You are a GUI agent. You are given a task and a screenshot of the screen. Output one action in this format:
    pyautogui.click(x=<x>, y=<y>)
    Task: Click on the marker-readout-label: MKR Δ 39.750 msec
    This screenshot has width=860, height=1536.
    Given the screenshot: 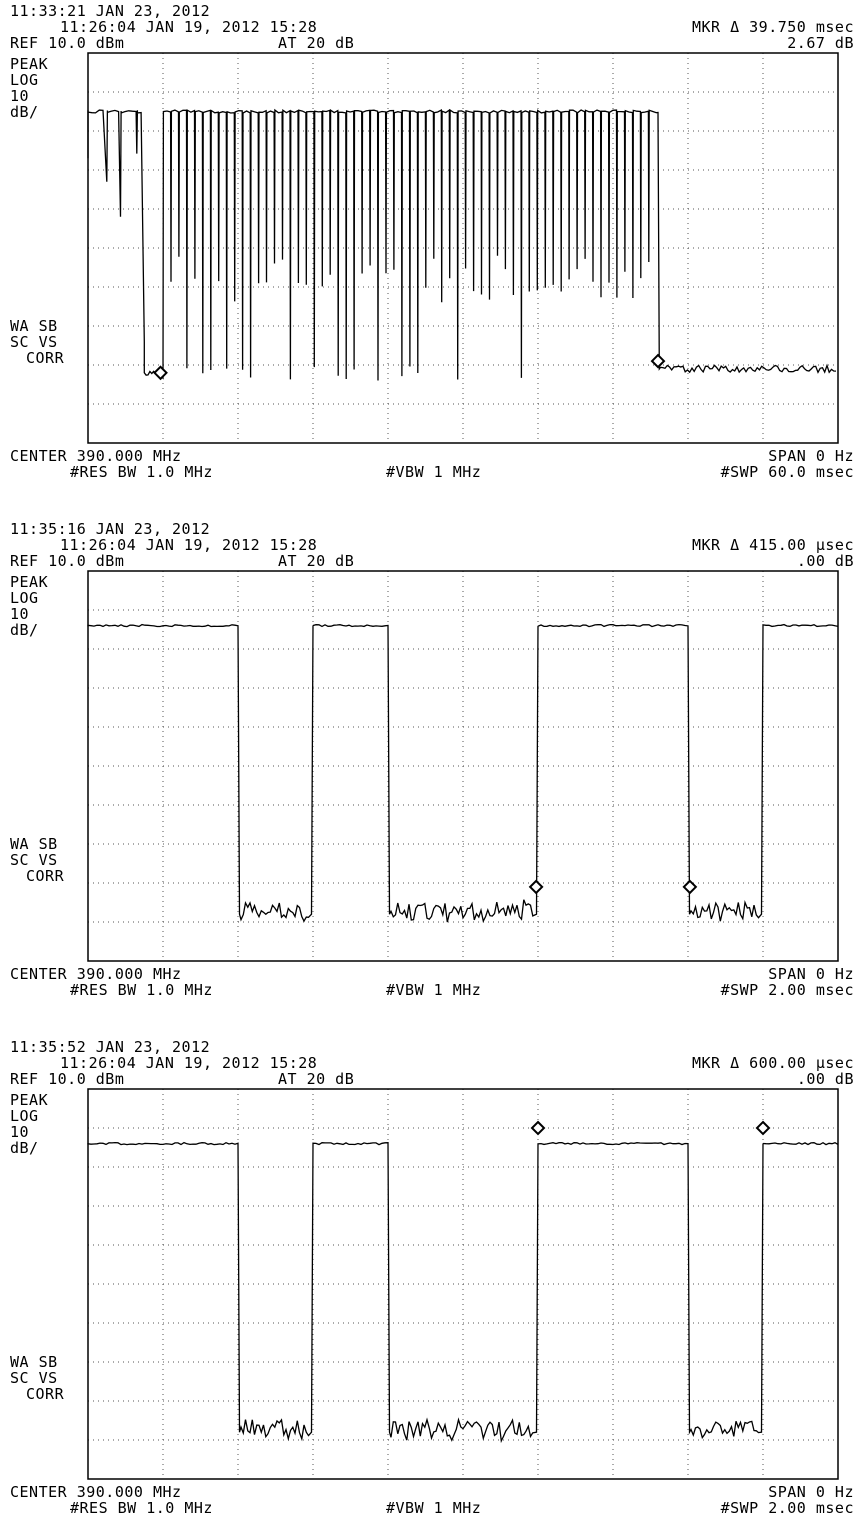 What is the action you would take?
    pyautogui.click(x=772, y=27)
    